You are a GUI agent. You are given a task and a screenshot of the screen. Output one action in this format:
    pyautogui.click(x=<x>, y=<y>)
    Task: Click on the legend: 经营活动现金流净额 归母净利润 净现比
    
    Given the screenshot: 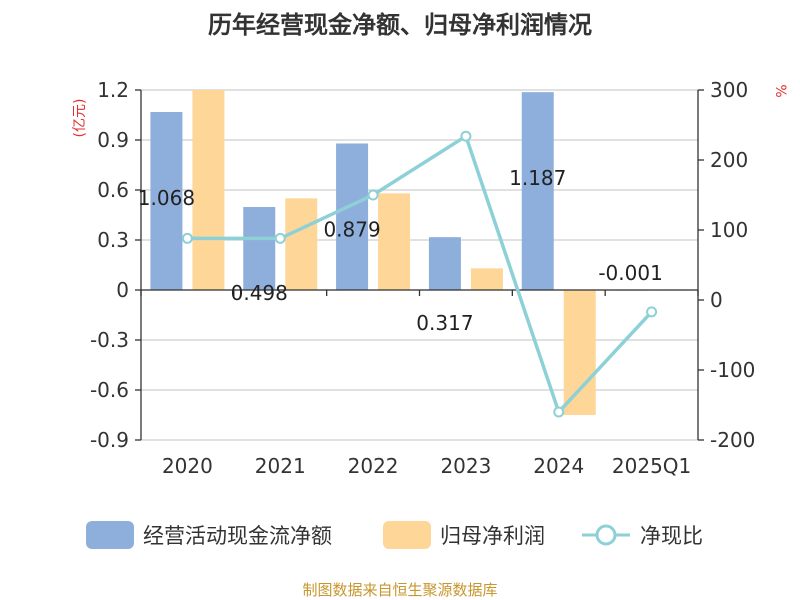 What is the action you would take?
    pyautogui.click(x=394, y=535)
    